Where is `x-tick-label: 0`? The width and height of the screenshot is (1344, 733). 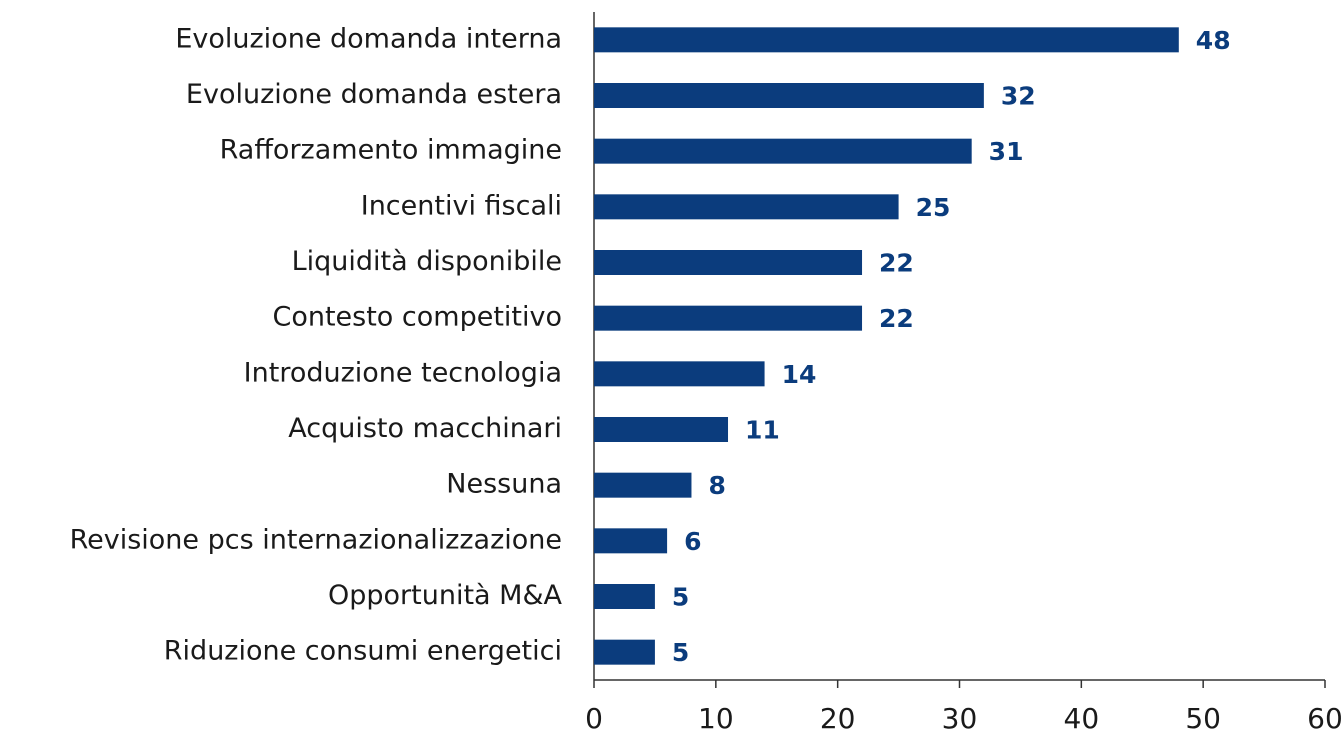 x-tick-label: 0 is located at coordinates (594, 717).